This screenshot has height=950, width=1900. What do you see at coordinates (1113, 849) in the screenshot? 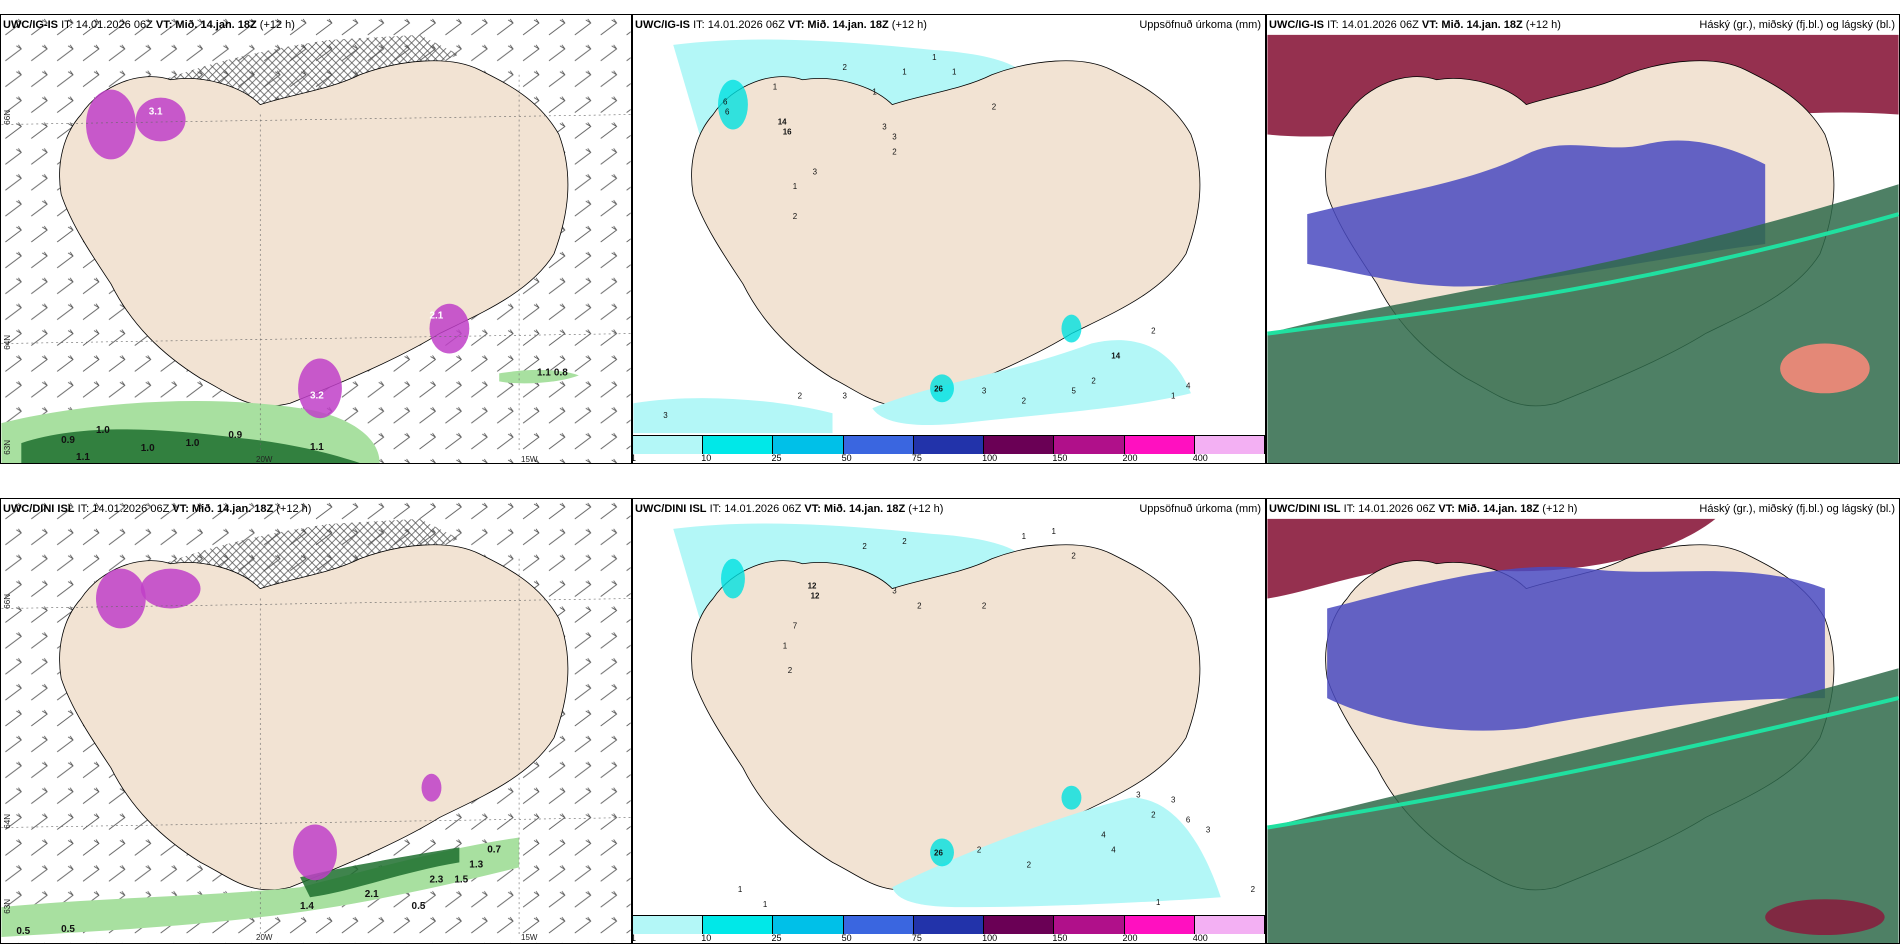
I see `precip-value: 4` at bounding box center [1113, 849].